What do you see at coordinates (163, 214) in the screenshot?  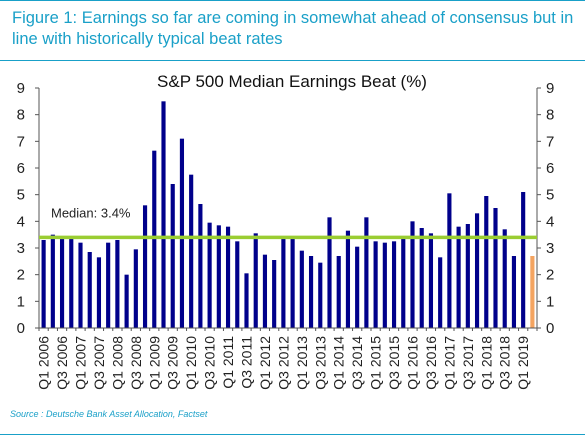 I see `bar-q2-2009` at bounding box center [163, 214].